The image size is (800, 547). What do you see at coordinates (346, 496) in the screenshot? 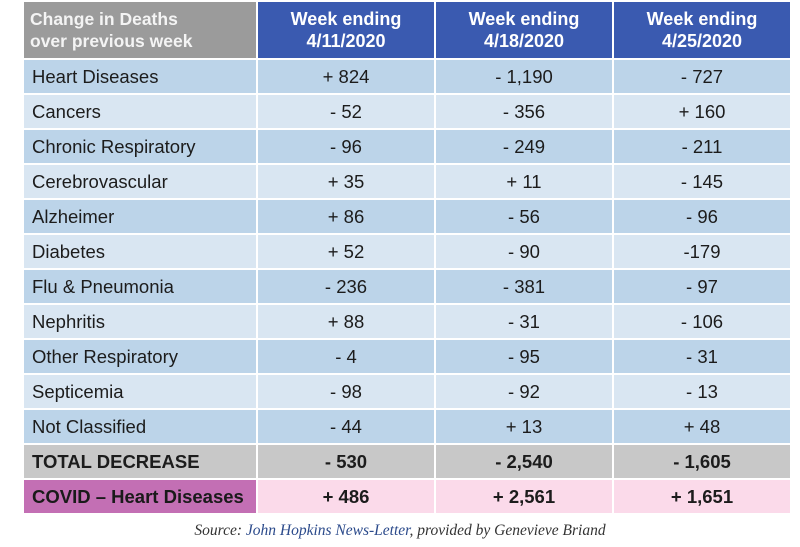
I see `value-cell: + 486` at bounding box center [346, 496].